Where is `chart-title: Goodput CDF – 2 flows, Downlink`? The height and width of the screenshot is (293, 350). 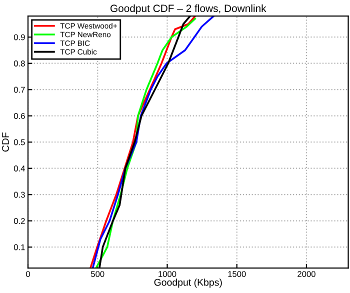 chart-title: Goodput CDF – 2 flows, Downlink is located at coordinates (188, 9).